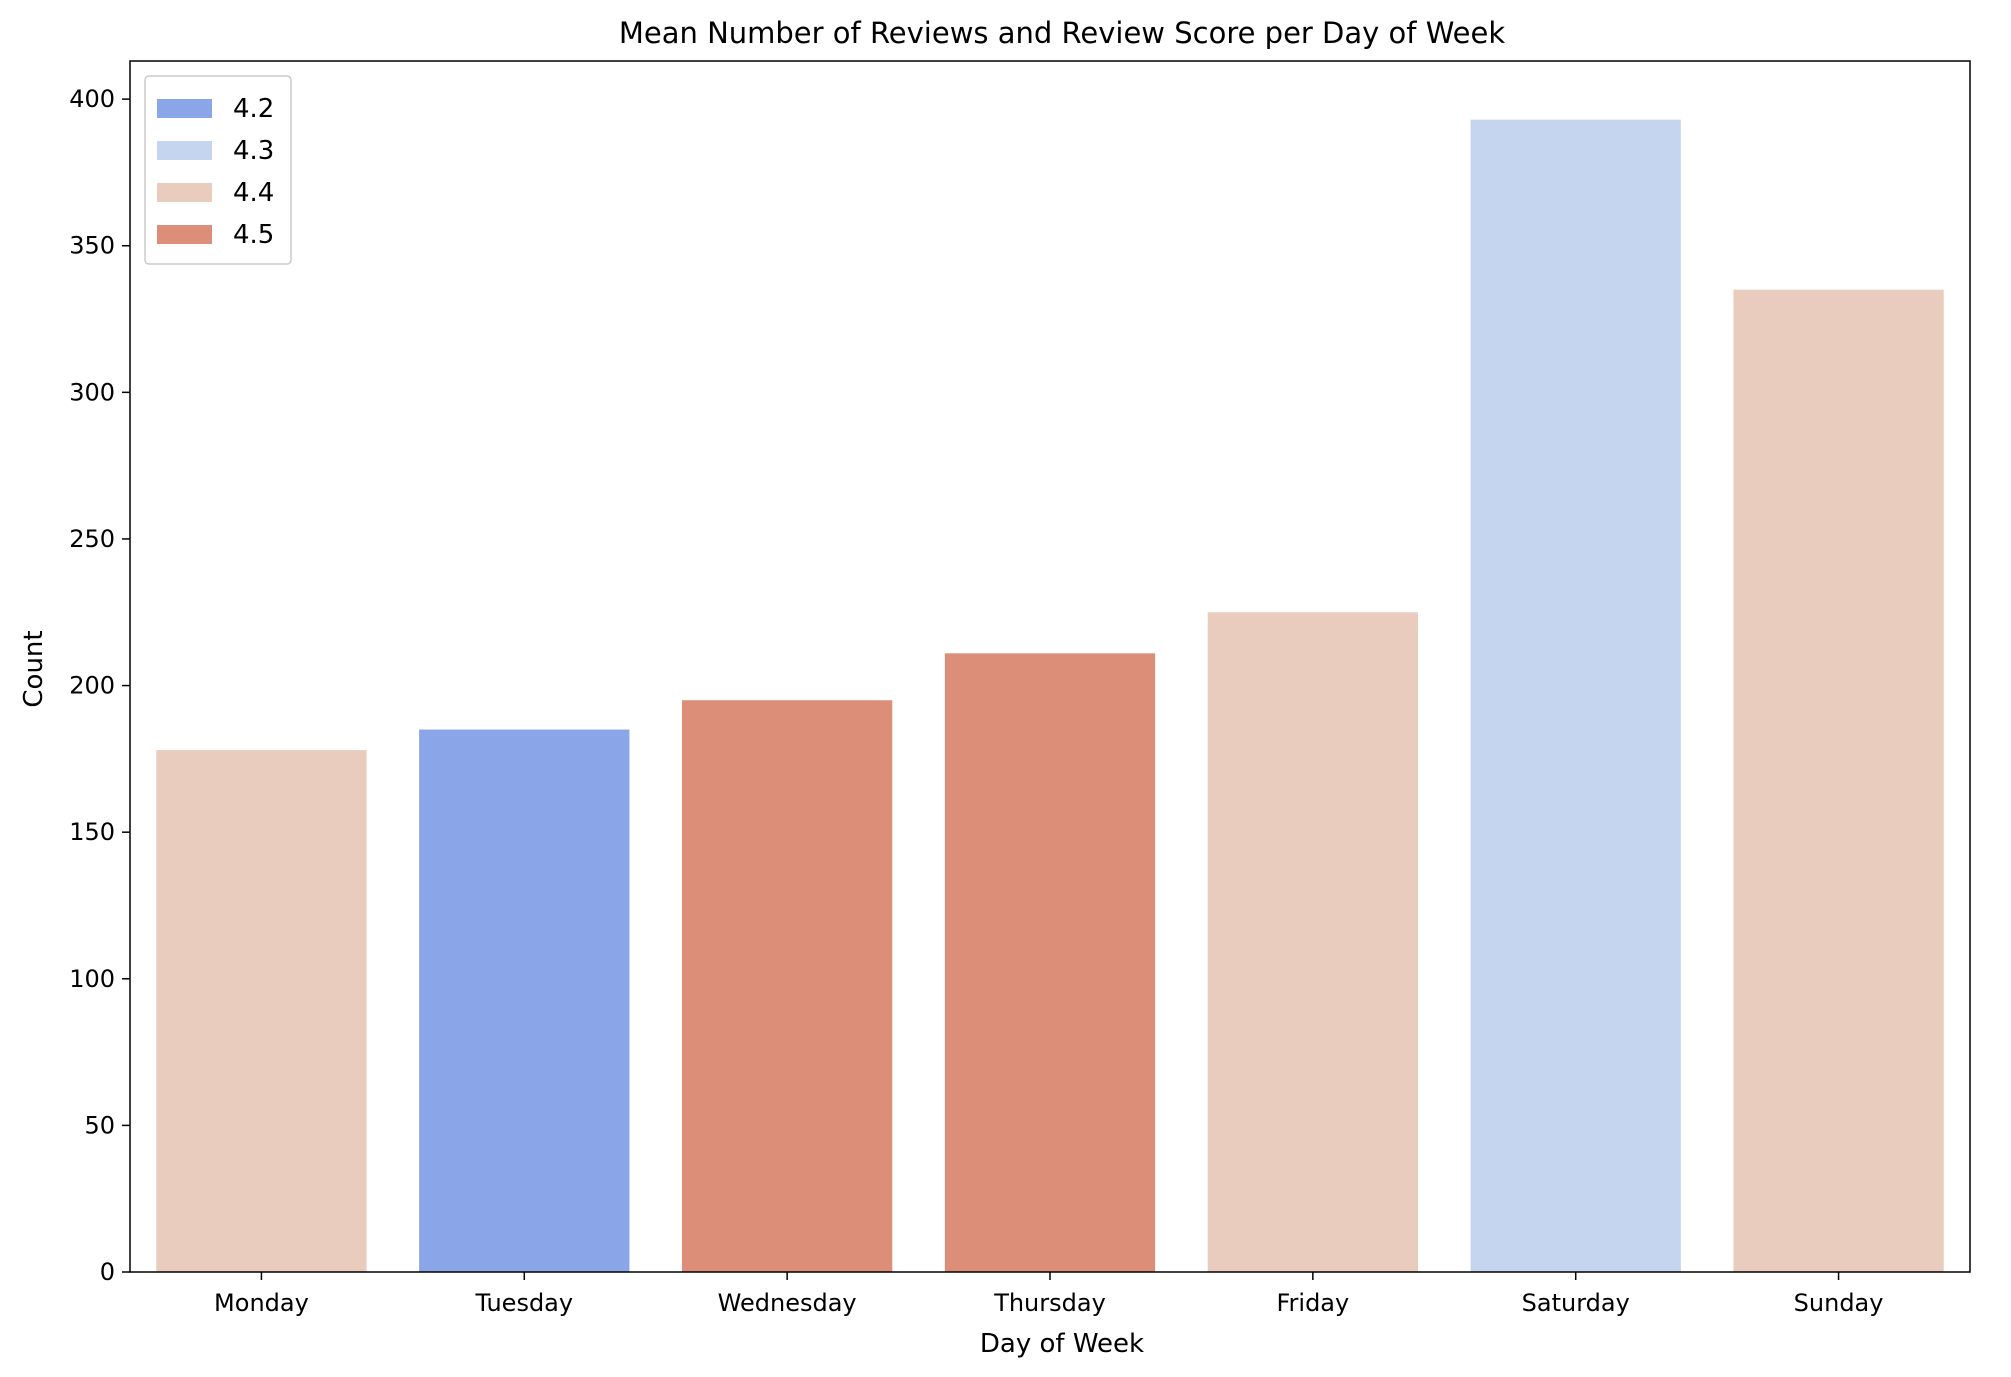 The width and height of the screenshot is (2011, 1377). Describe the element at coordinates (1062, 1344) in the screenshot. I see `x-axis-label: Day of Week` at that location.